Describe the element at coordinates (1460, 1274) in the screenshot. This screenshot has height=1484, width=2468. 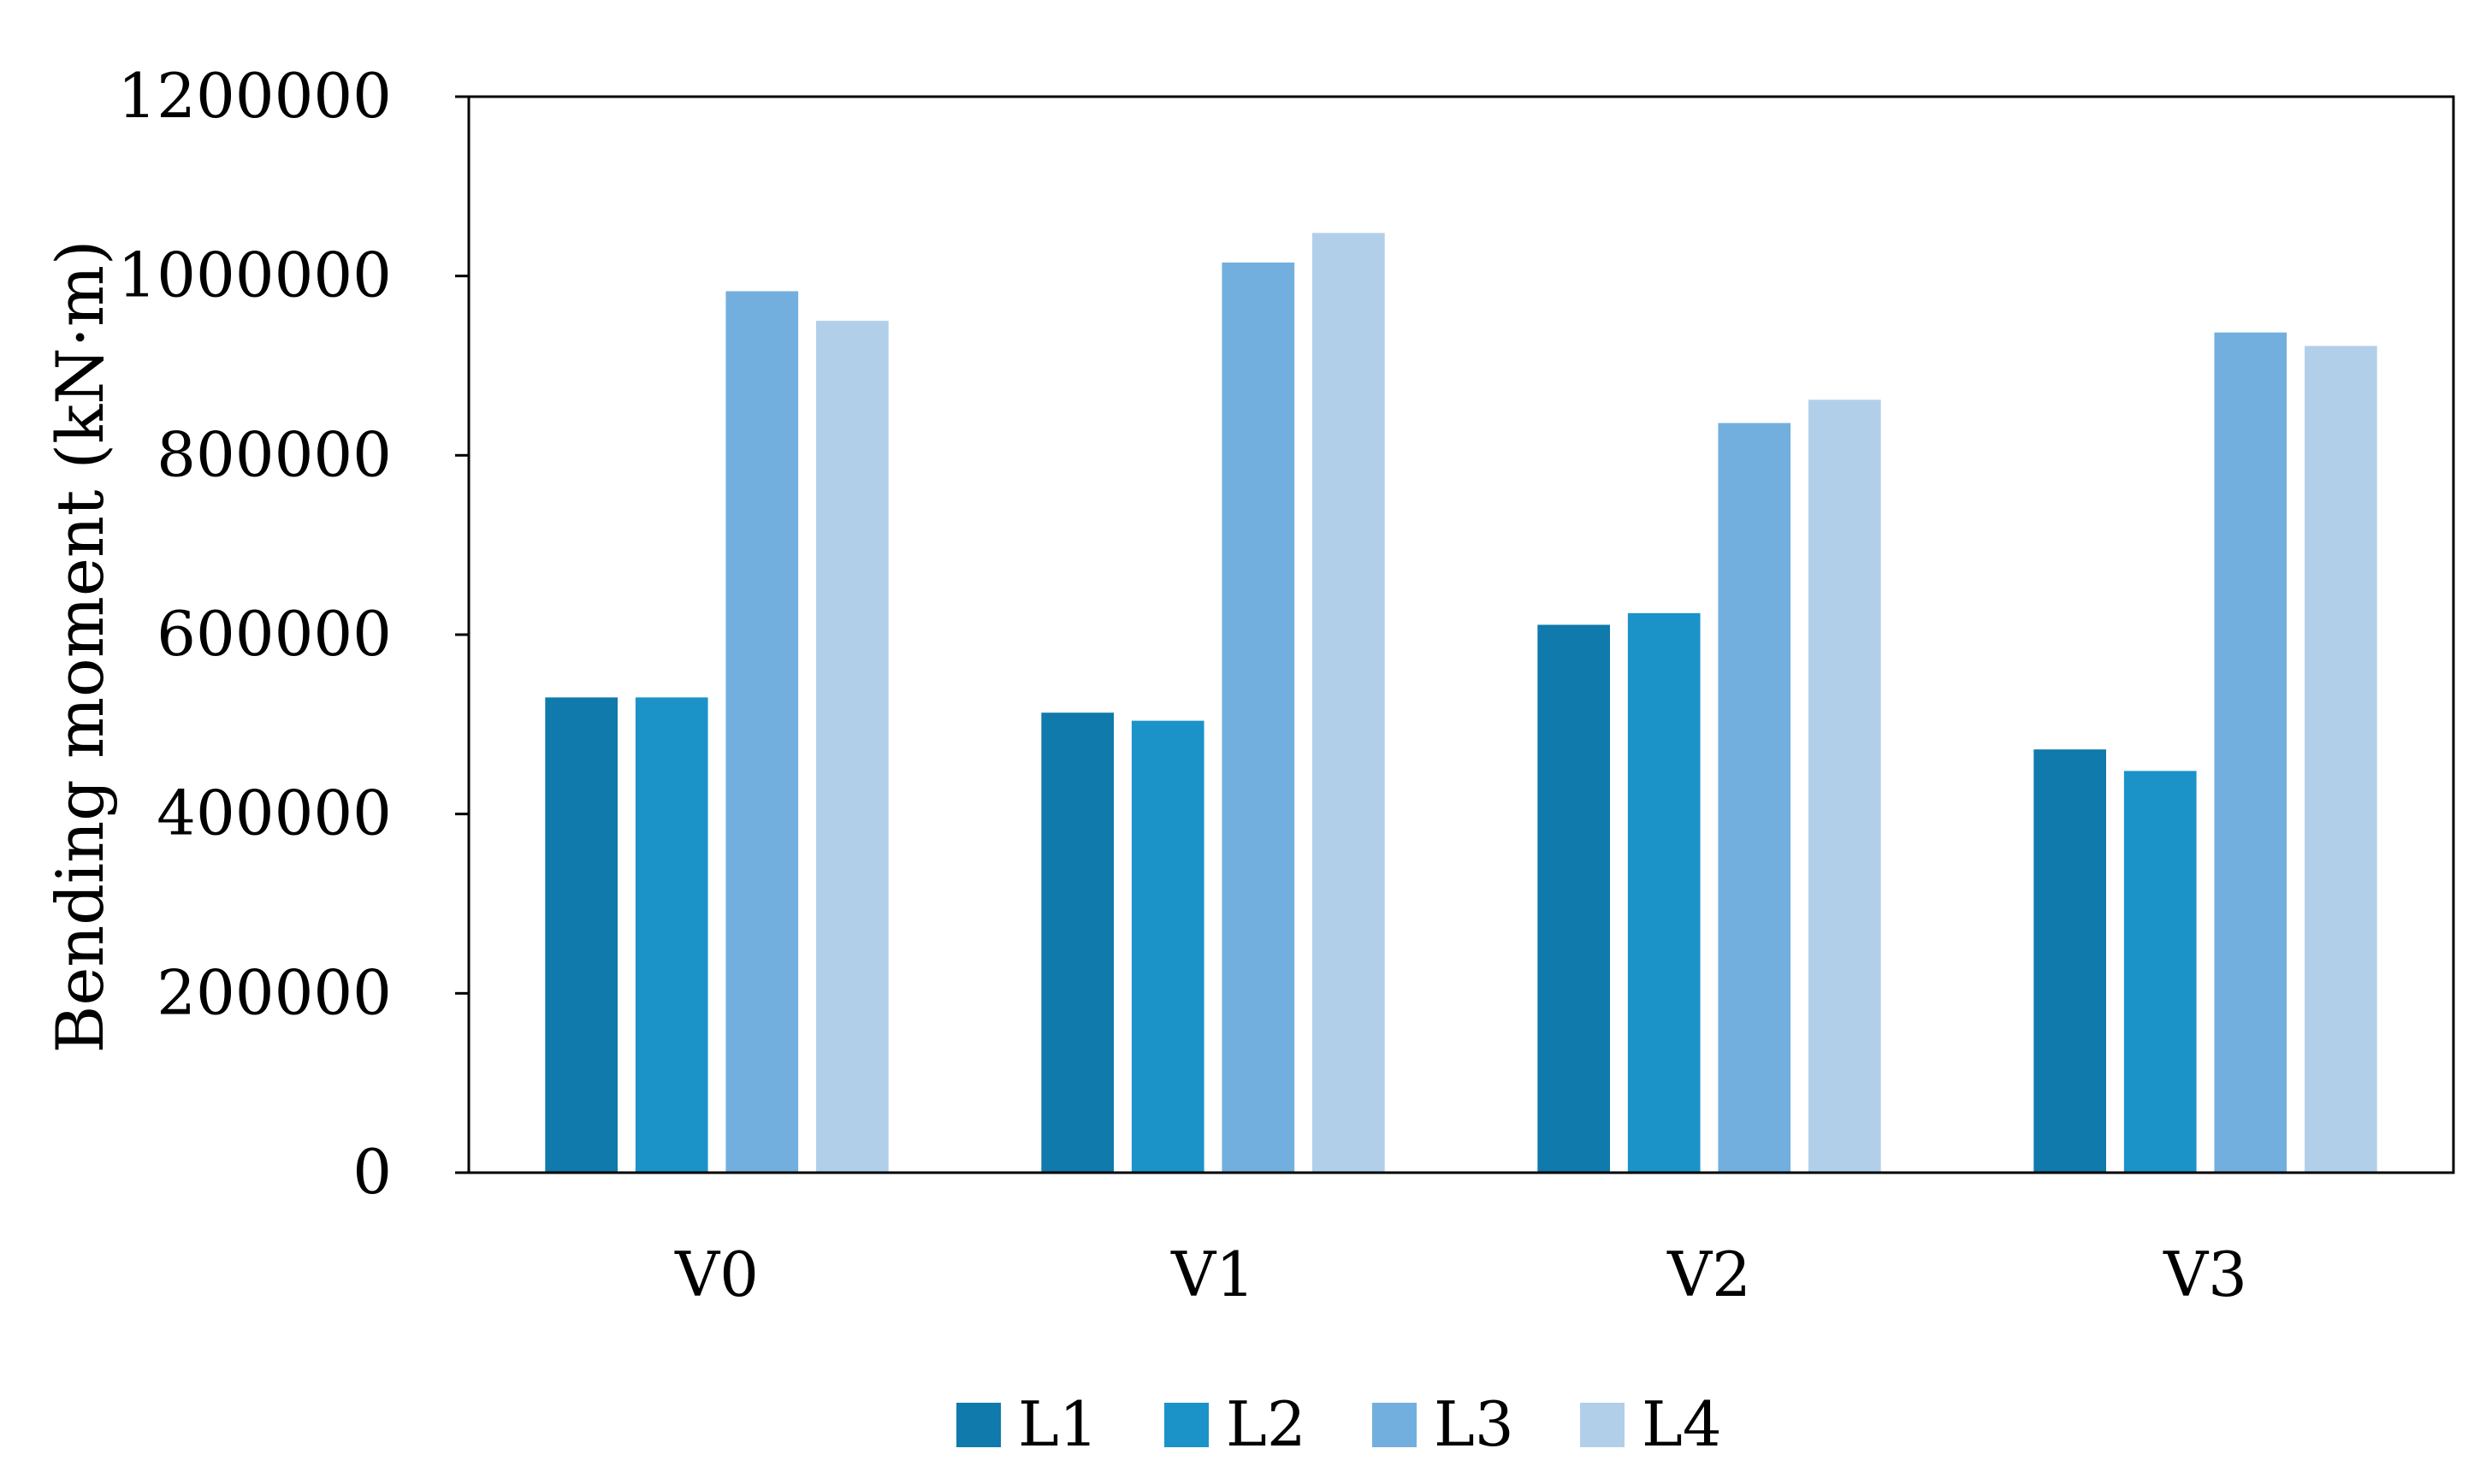
I see `x-axis: V0 V1 V2 V3` at that location.